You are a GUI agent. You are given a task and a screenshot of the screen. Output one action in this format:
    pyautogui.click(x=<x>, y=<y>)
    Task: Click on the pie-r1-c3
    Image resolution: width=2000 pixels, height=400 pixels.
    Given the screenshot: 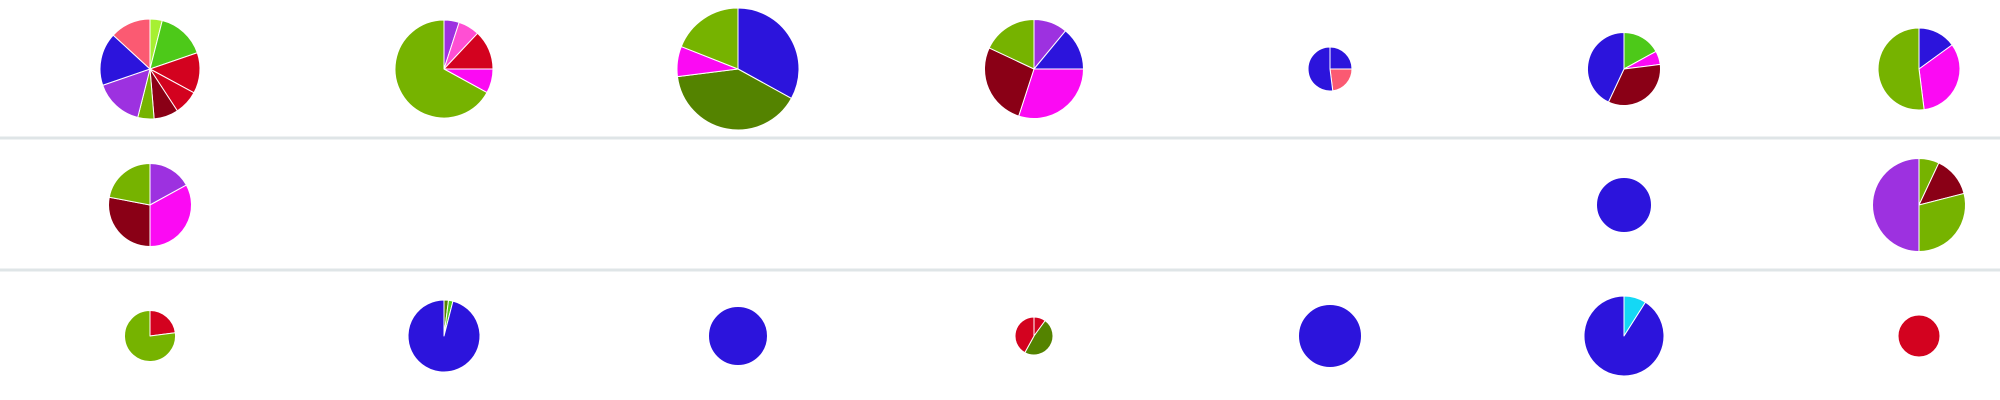 What is the action you would take?
    pyautogui.click(x=738, y=69)
    